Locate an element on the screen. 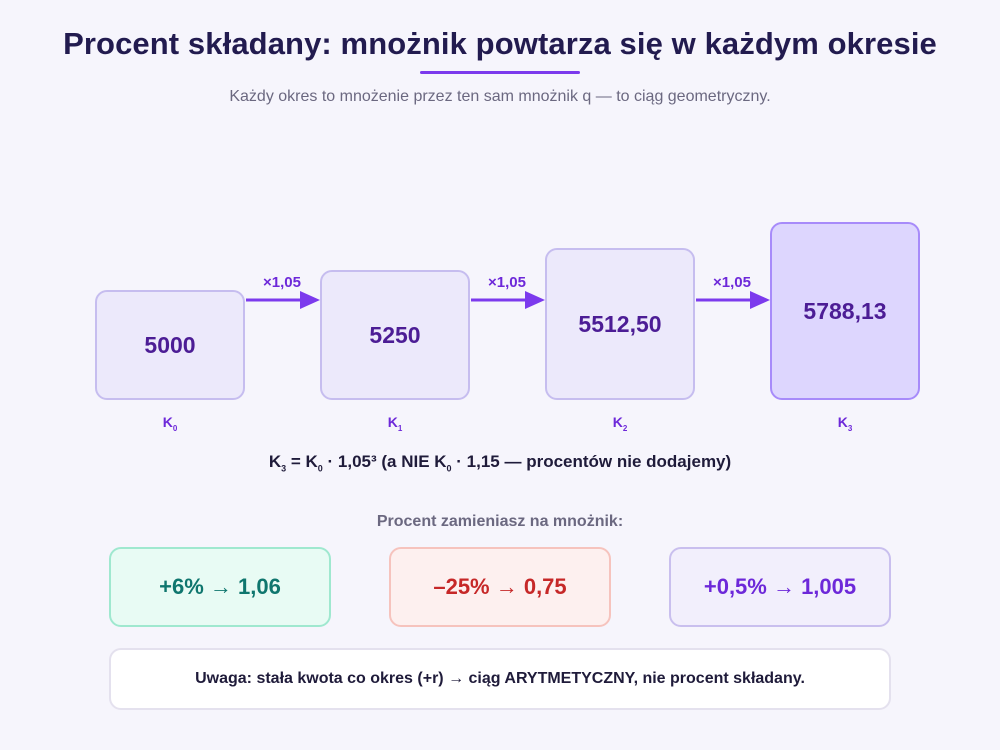 This screenshot has width=1000, height=750. label-k2: K2 is located at coordinates (620, 423).